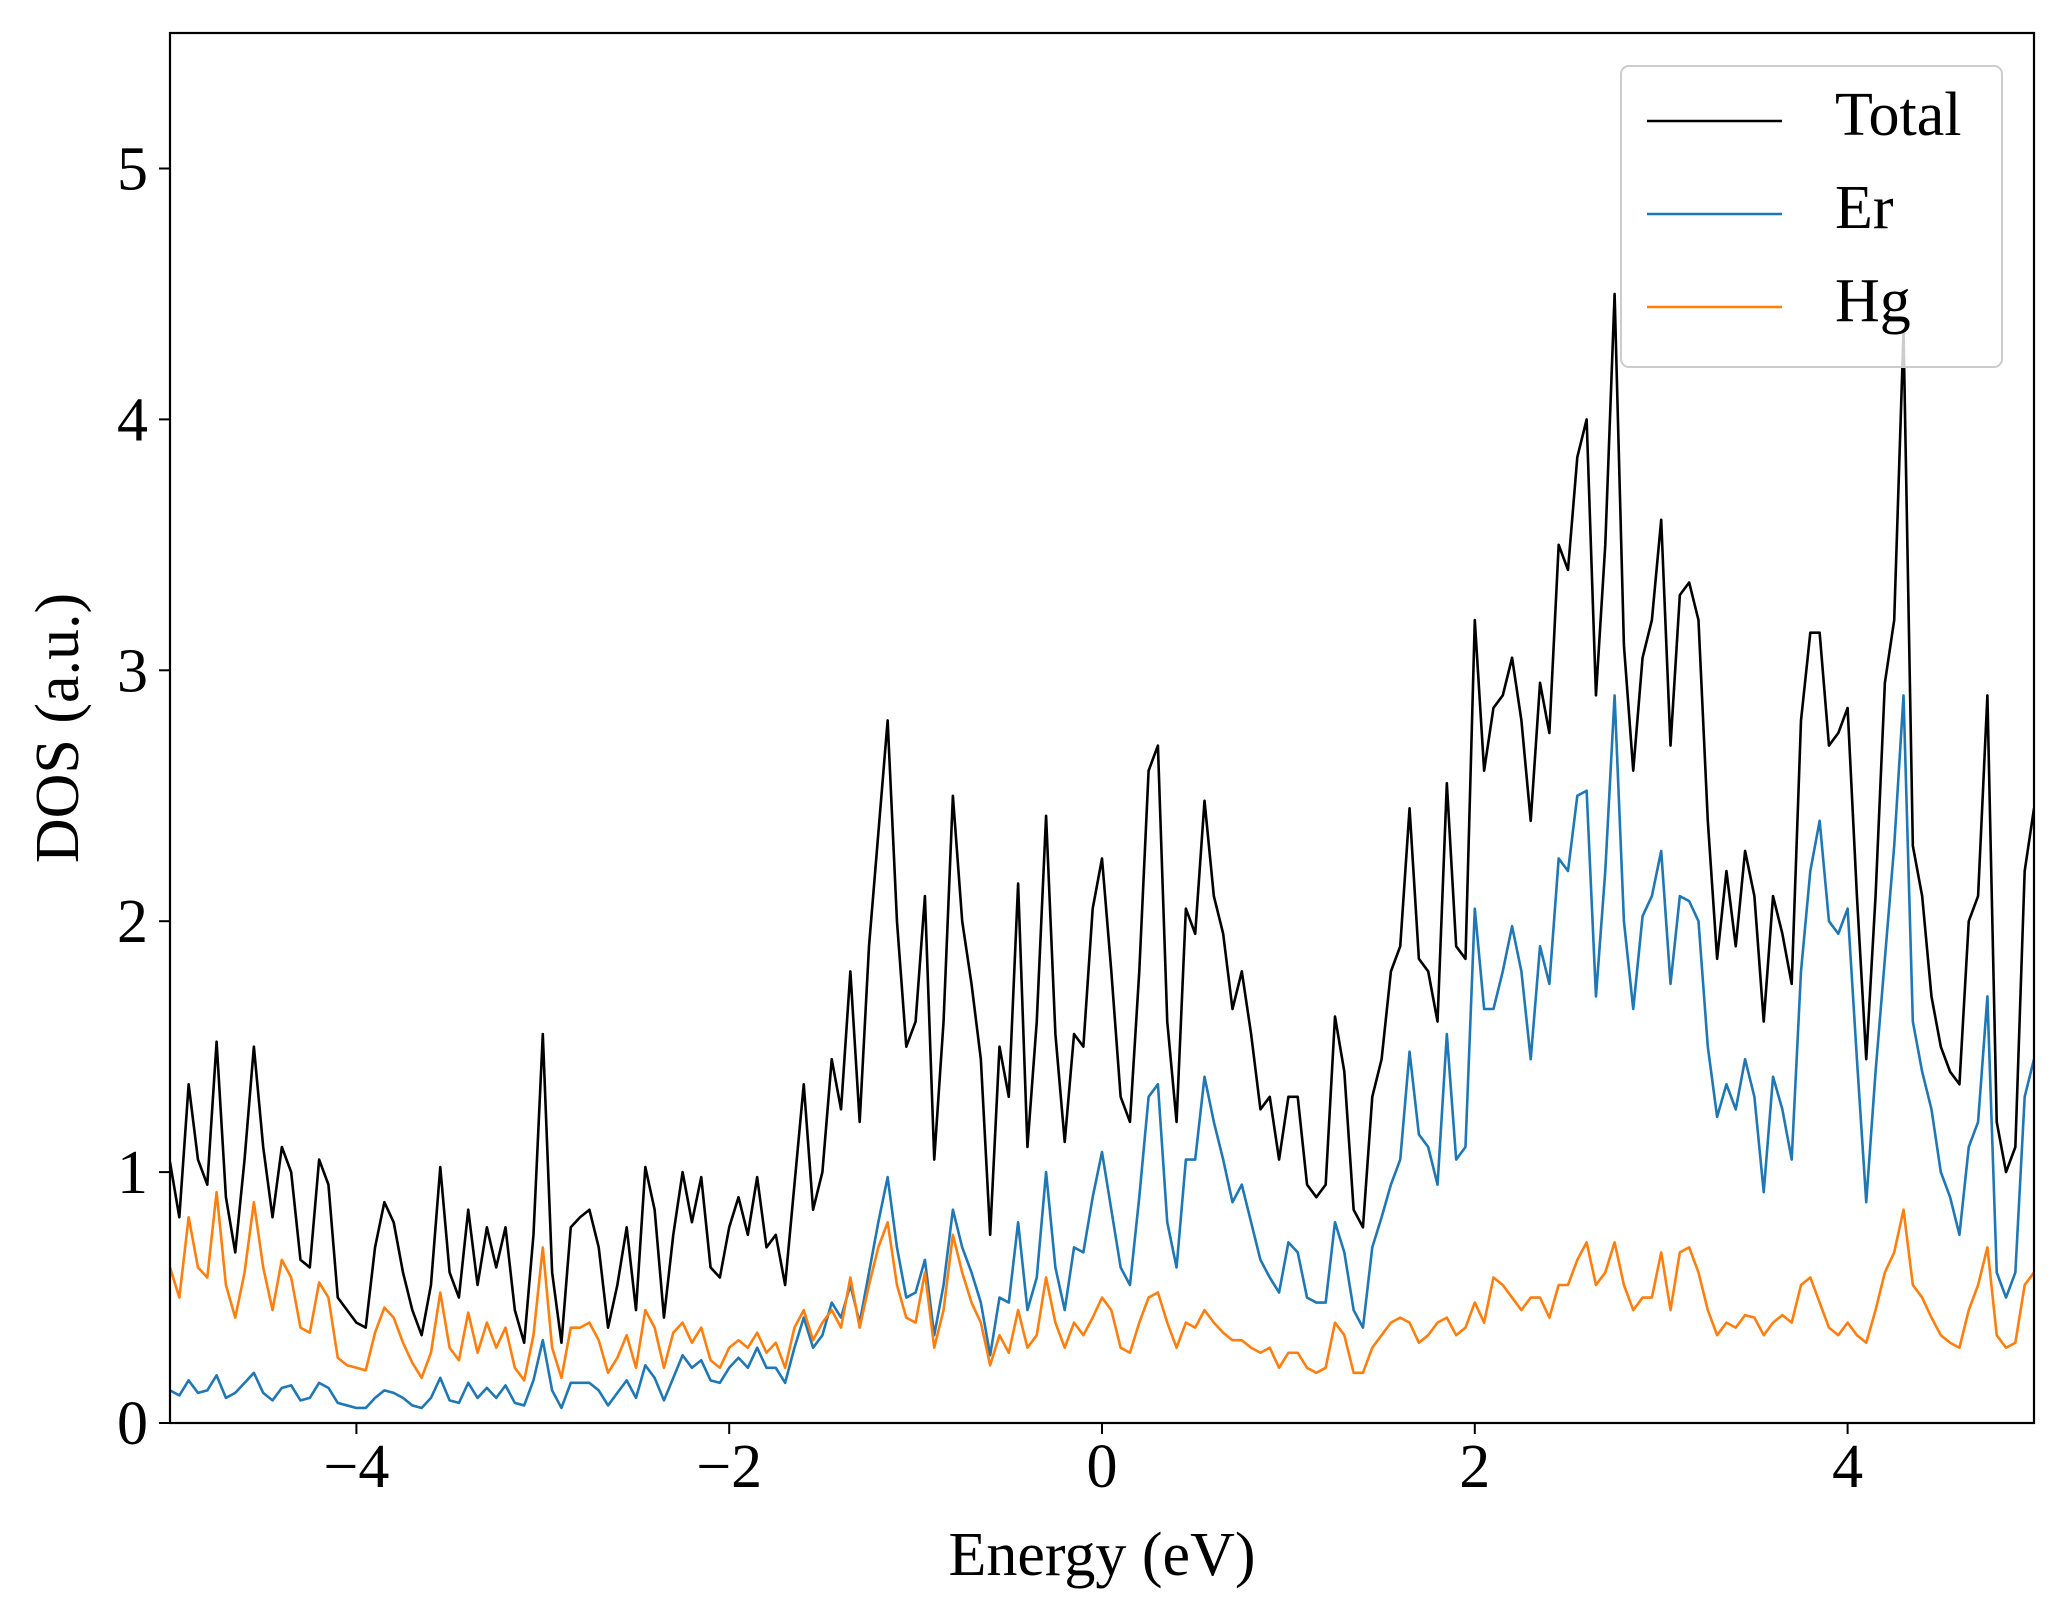  What do you see at coordinates (132, 169) in the screenshot?
I see `y-tick-label: 5` at bounding box center [132, 169].